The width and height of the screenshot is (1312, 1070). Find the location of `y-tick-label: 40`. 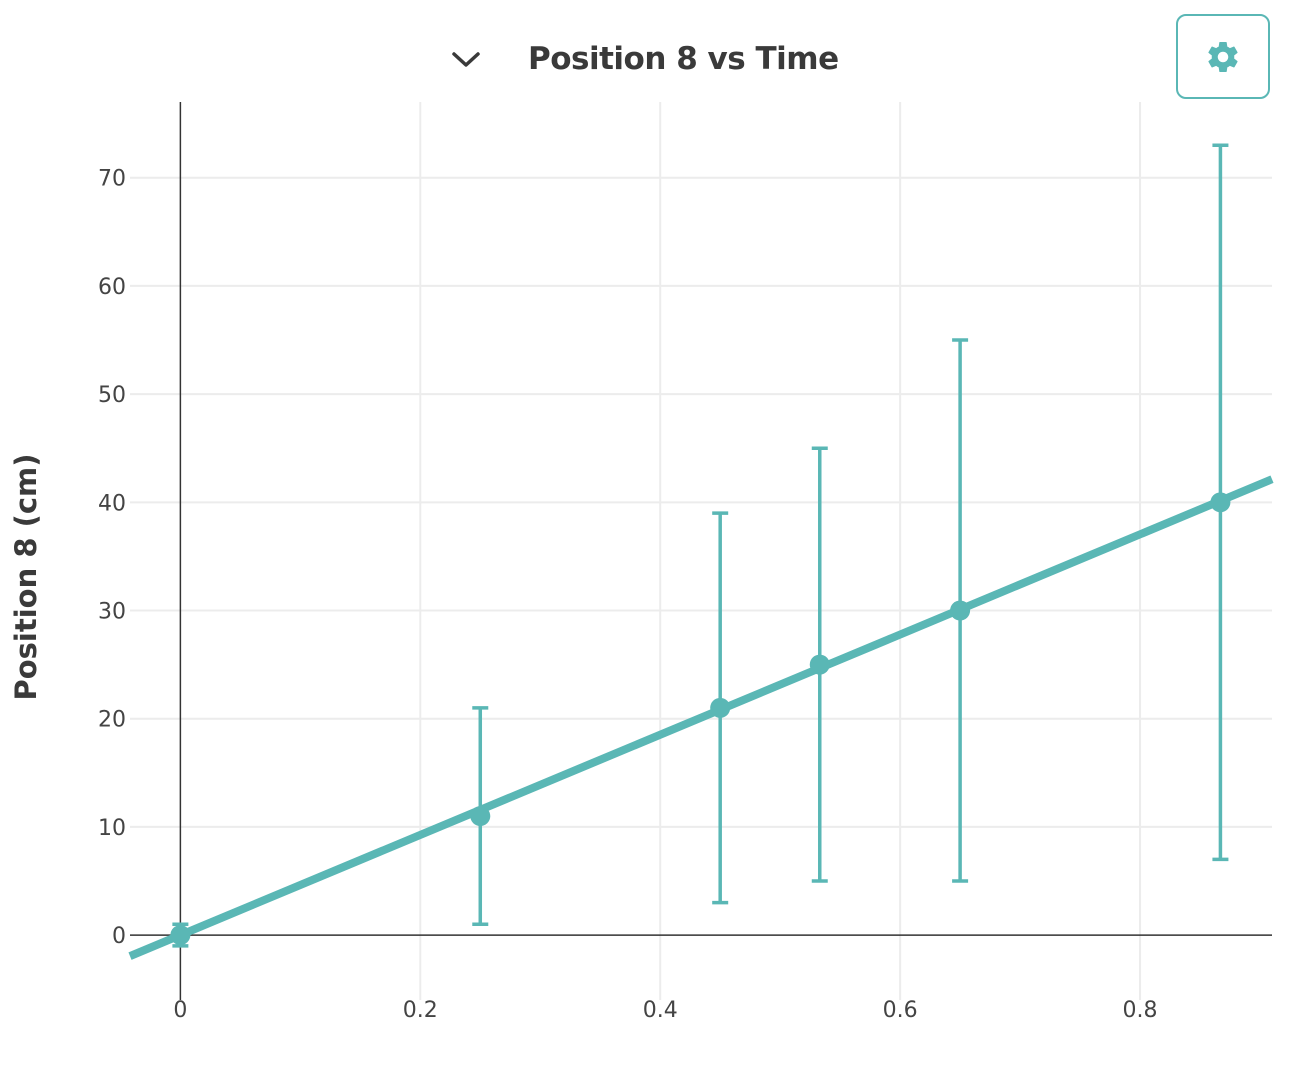

y-tick-label: 40 is located at coordinates (112, 503).